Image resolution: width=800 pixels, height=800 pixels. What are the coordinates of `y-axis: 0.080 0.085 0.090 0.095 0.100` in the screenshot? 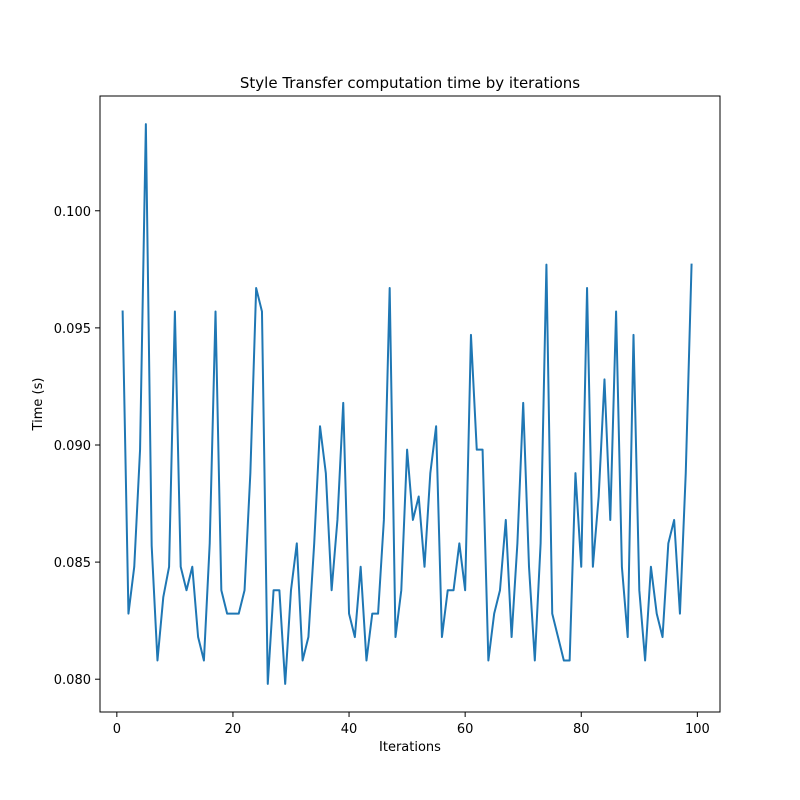 It's located at (77, 446).